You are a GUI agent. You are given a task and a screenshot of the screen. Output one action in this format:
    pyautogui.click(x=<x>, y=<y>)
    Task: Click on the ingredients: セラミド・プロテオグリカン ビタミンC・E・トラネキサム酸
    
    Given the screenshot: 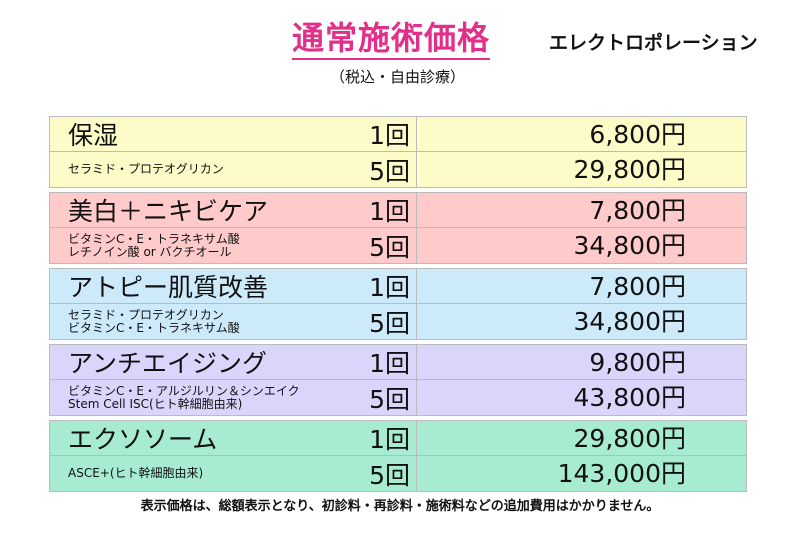 What is the action you would take?
    pyautogui.click(x=154, y=321)
    